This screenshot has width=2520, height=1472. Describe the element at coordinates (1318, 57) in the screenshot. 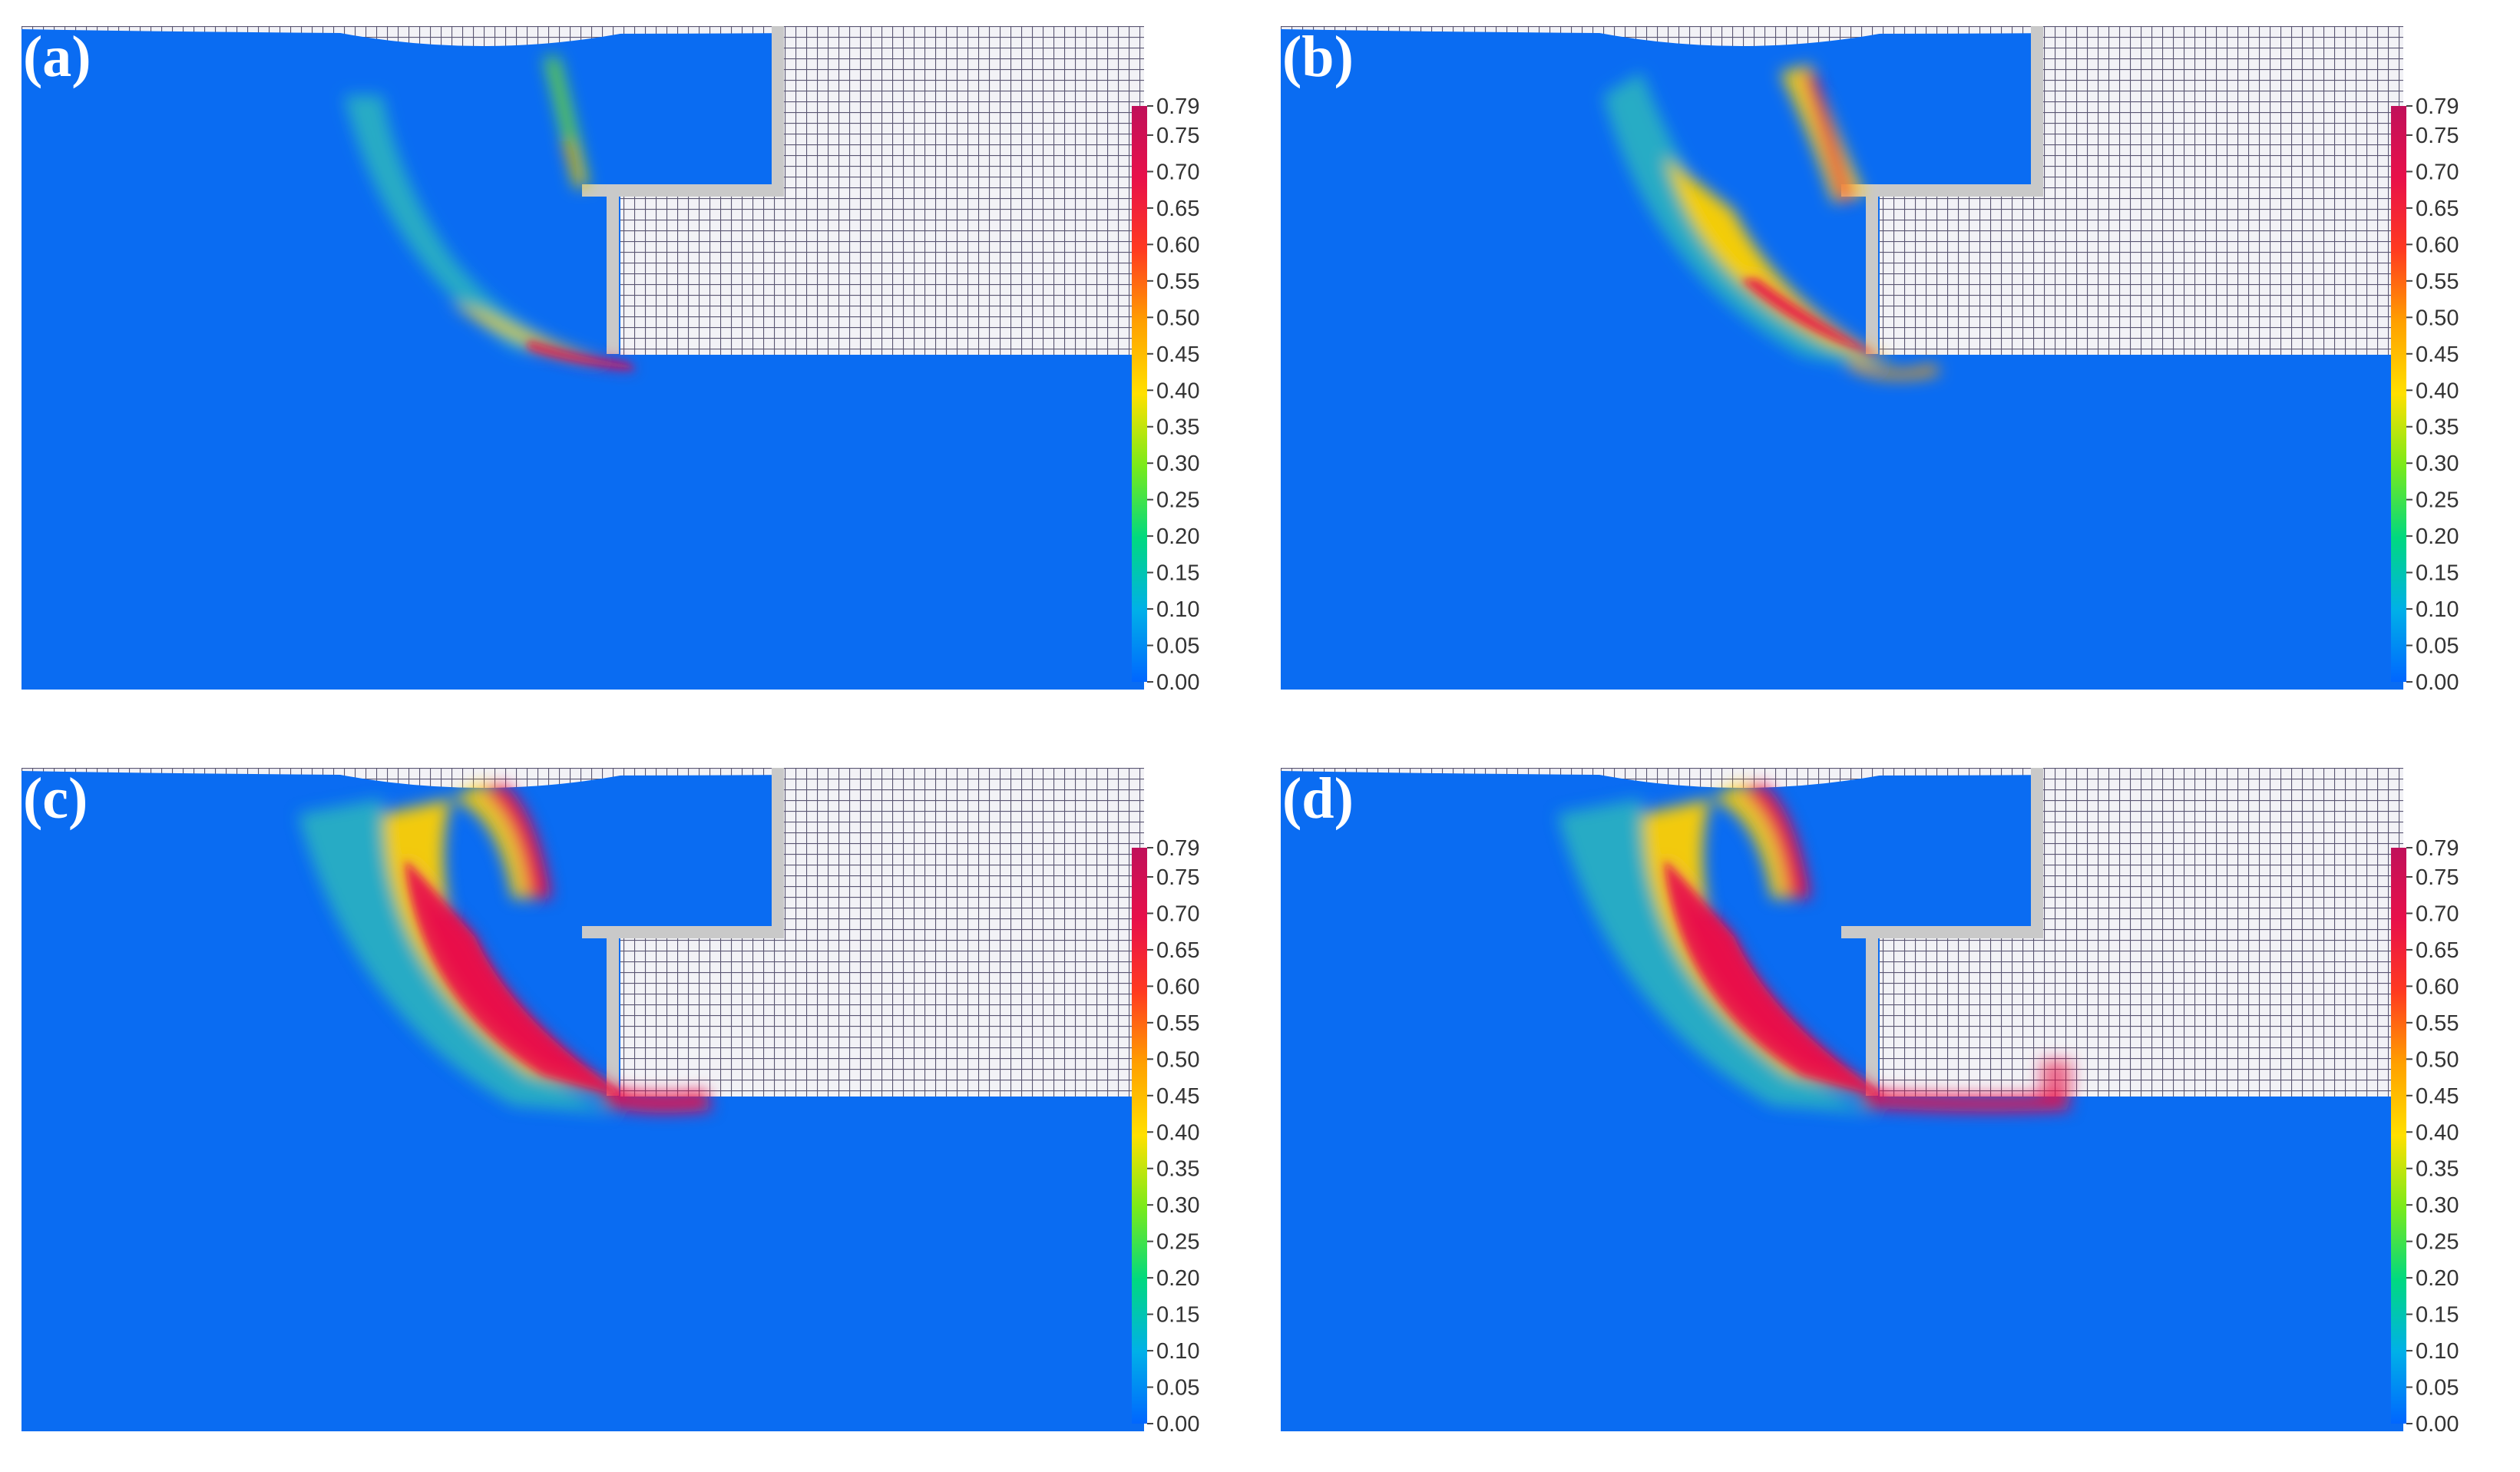

I see `panel-label-b: (b)` at that location.